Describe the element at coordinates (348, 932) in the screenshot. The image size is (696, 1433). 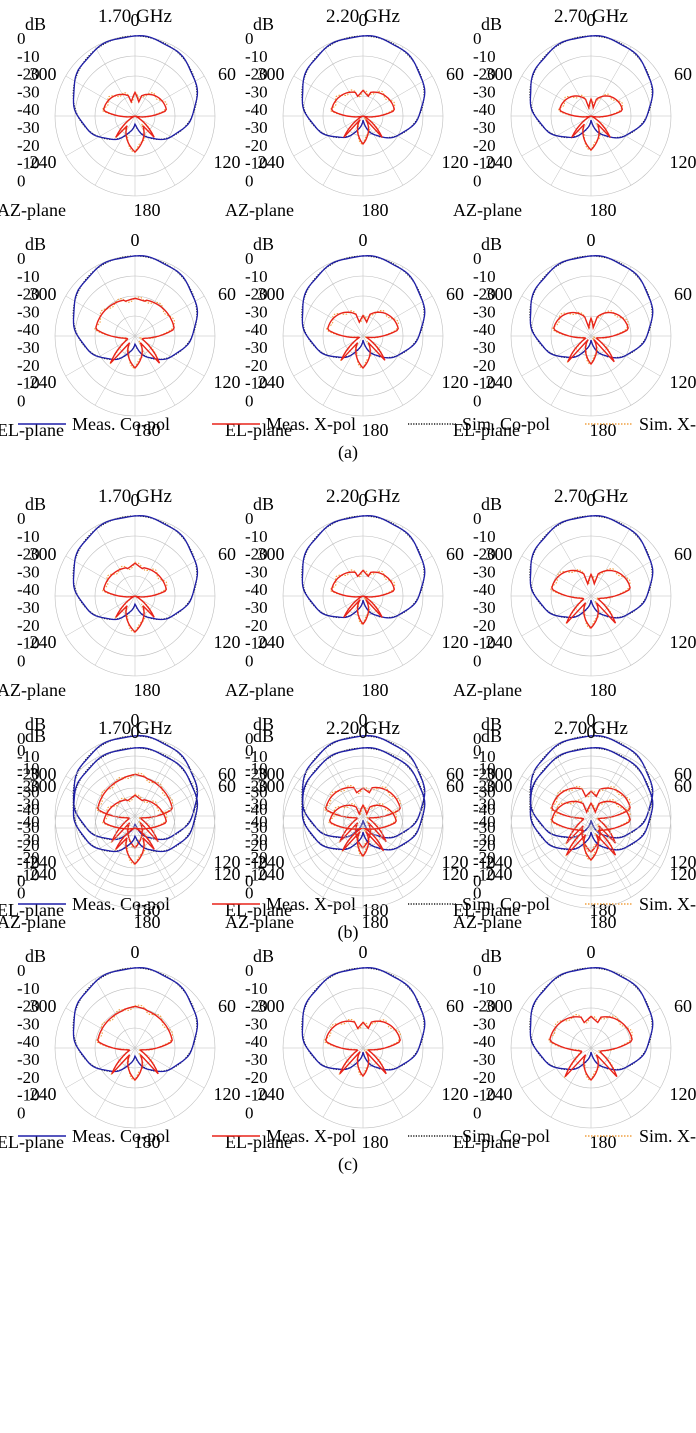
I see `group-caption: (b)` at that location.